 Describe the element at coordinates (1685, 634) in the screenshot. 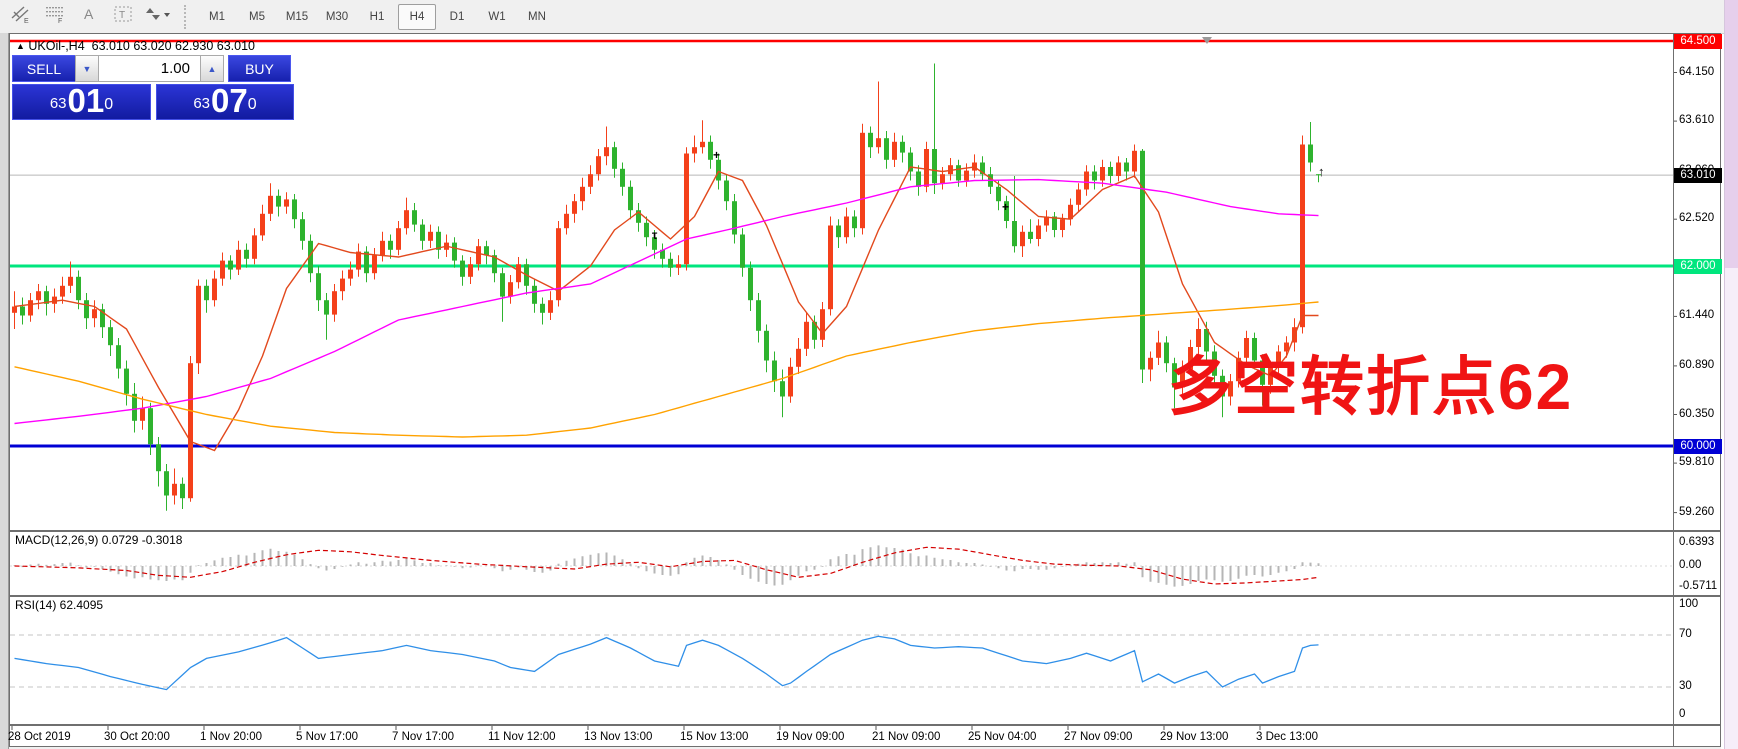

I see `rsi-axis-70: 70` at that location.